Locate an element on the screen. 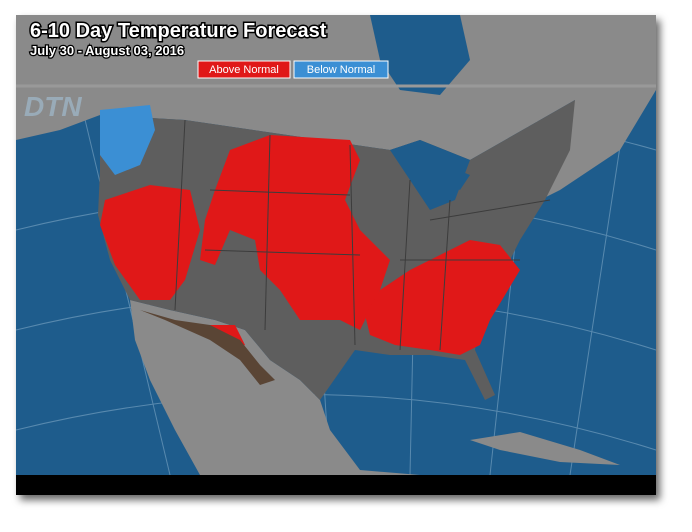 The height and width of the screenshot is (532, 692). title: 6-10 Day Temperature Forecast is located at coordinates (178, 31).